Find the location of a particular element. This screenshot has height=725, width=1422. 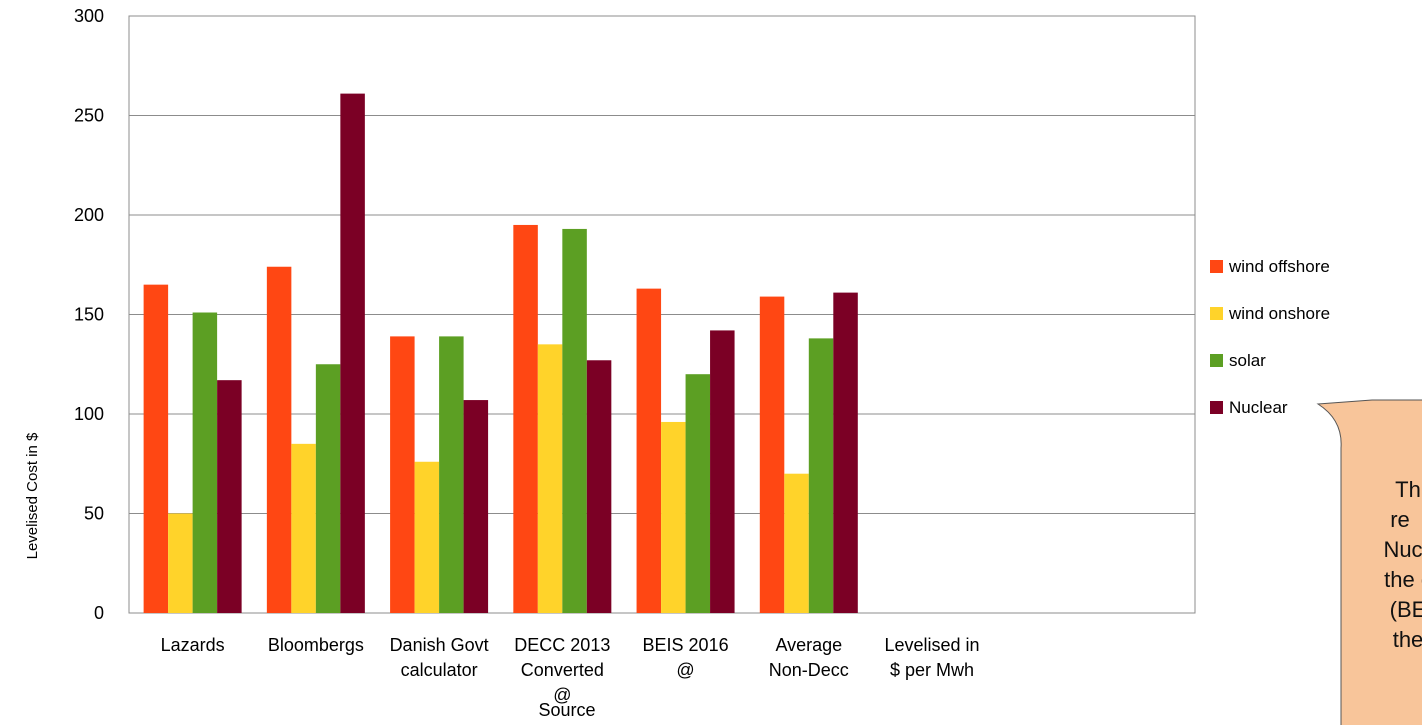

y-tick-label: 100 is located at coordinates (89, 414).